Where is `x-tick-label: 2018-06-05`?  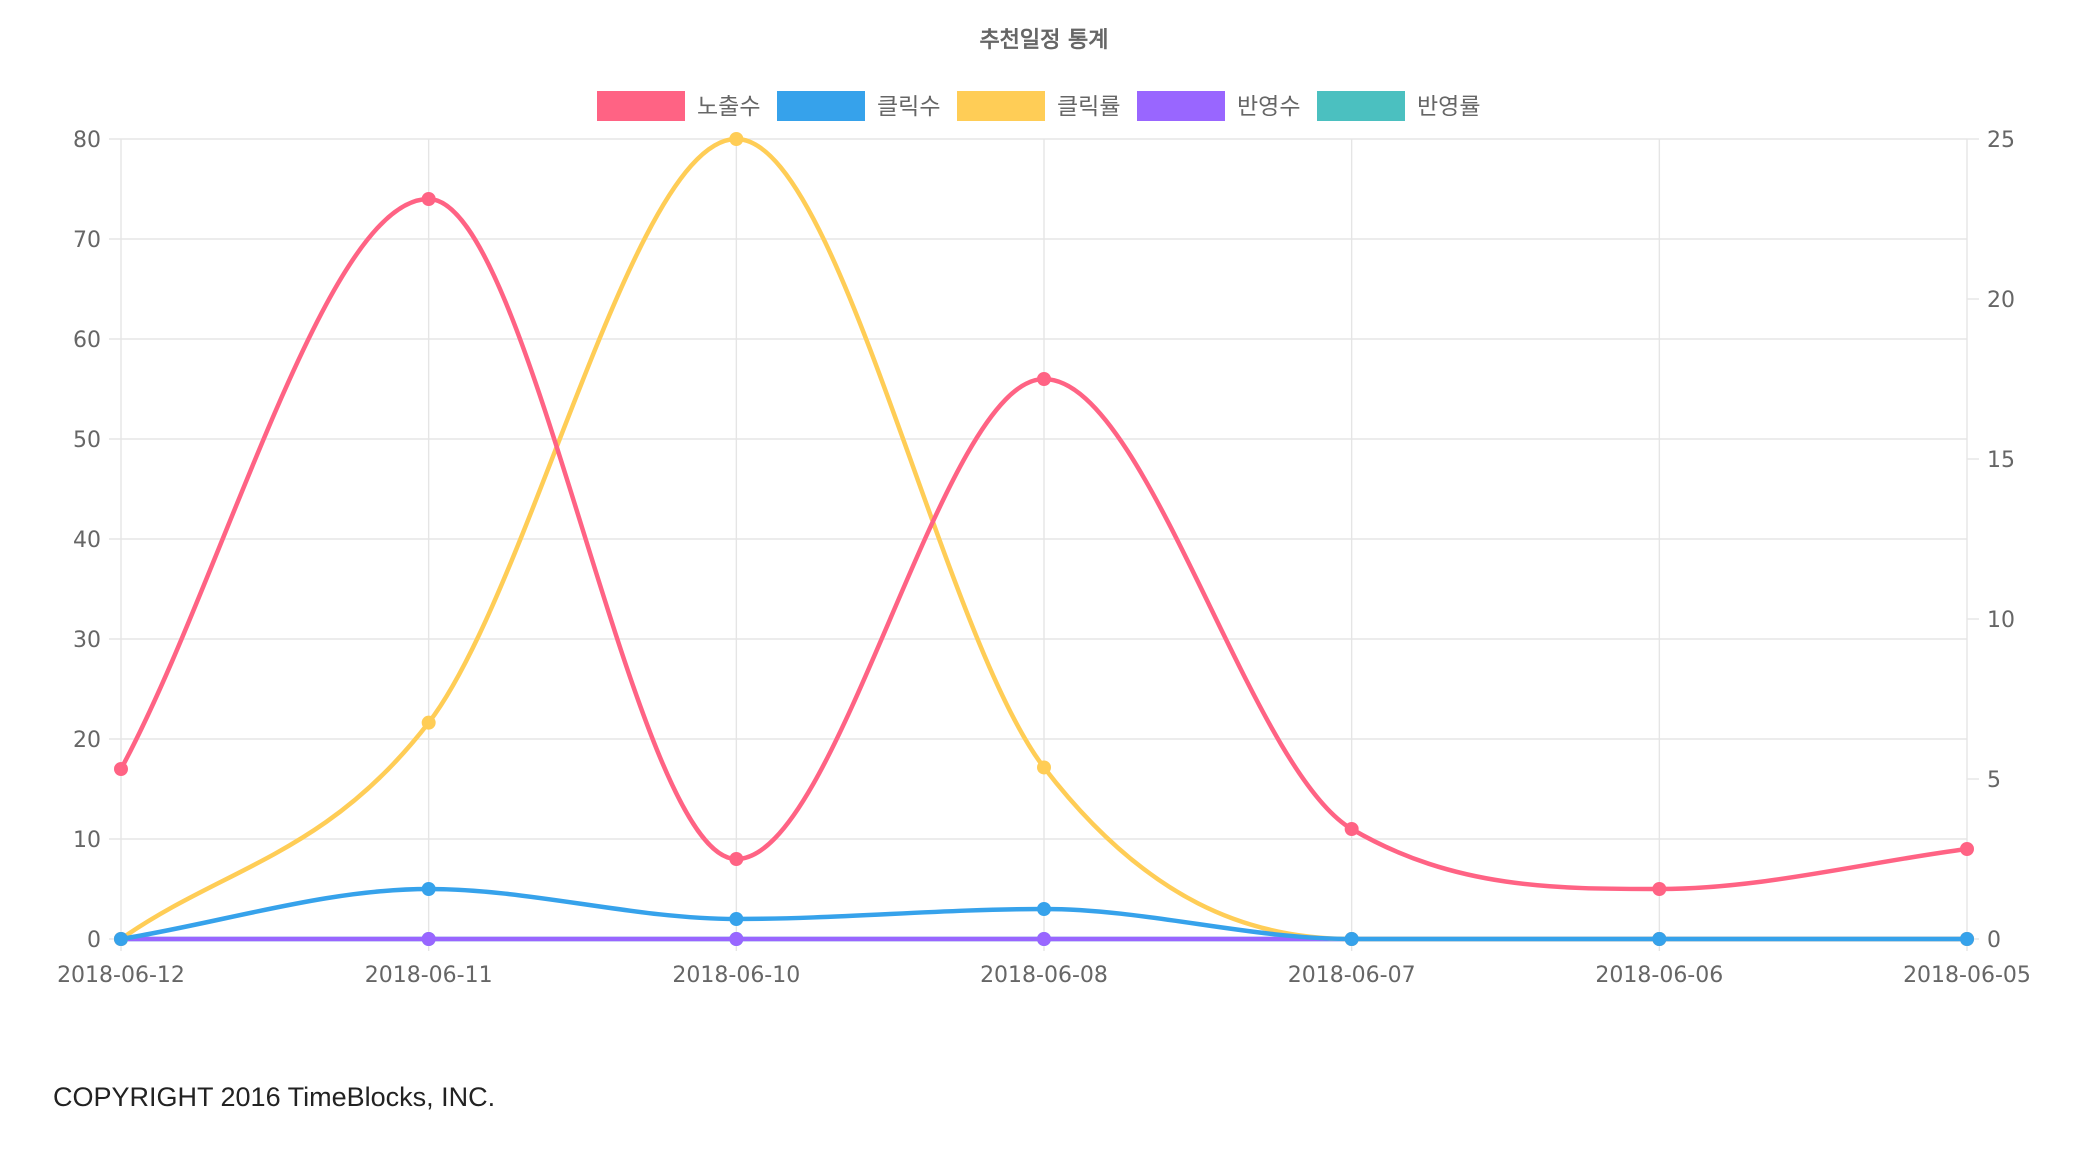 x-tick-label: 2018-06-05 is located at coordinates (1967, 975).